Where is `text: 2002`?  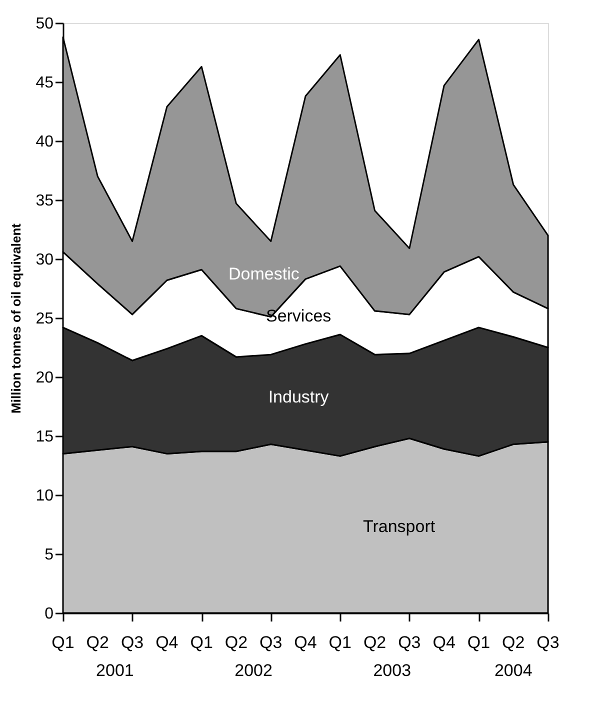
text: 2002 is located at coordinates (253, 670).